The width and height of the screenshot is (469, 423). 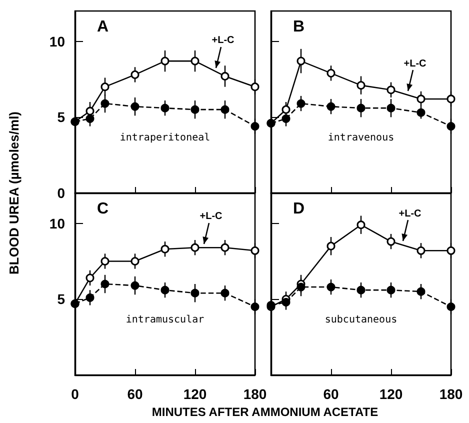 I want to click on annotation: intravenous, so click(x=361, y=138).